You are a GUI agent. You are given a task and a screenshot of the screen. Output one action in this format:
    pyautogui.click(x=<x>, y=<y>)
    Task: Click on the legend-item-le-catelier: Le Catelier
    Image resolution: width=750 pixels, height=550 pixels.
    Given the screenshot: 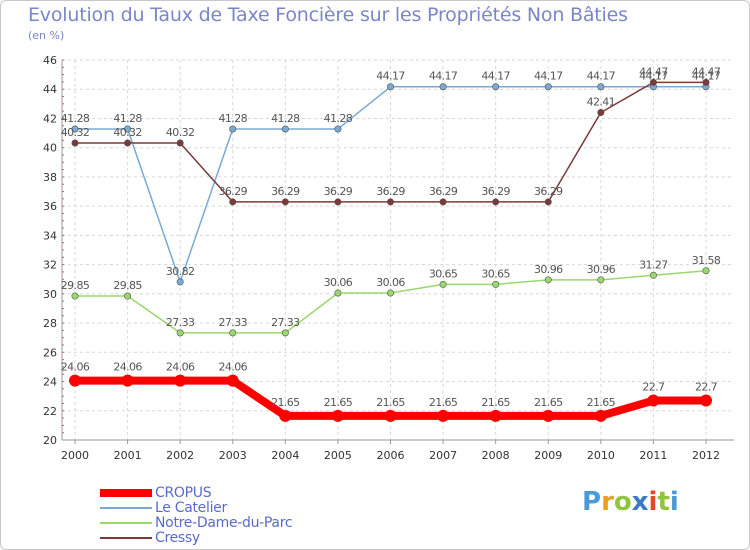 What is the action you would take?
    pyautogui.click(x=196, y=507)
    